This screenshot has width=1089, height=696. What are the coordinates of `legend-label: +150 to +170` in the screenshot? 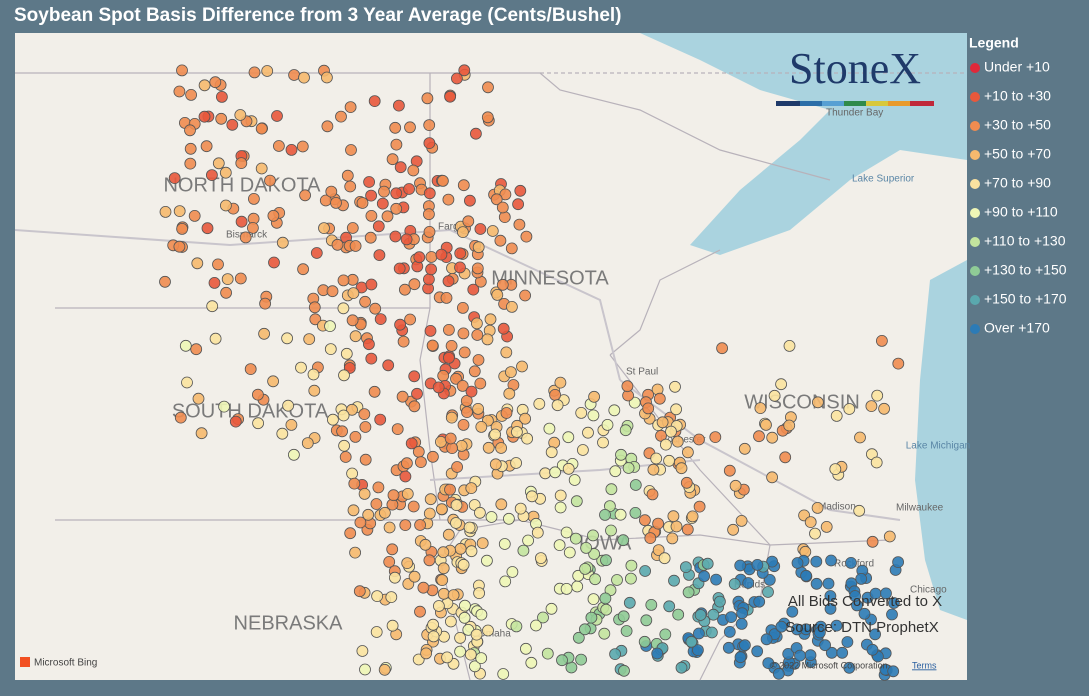 It's located at (1025, 299).